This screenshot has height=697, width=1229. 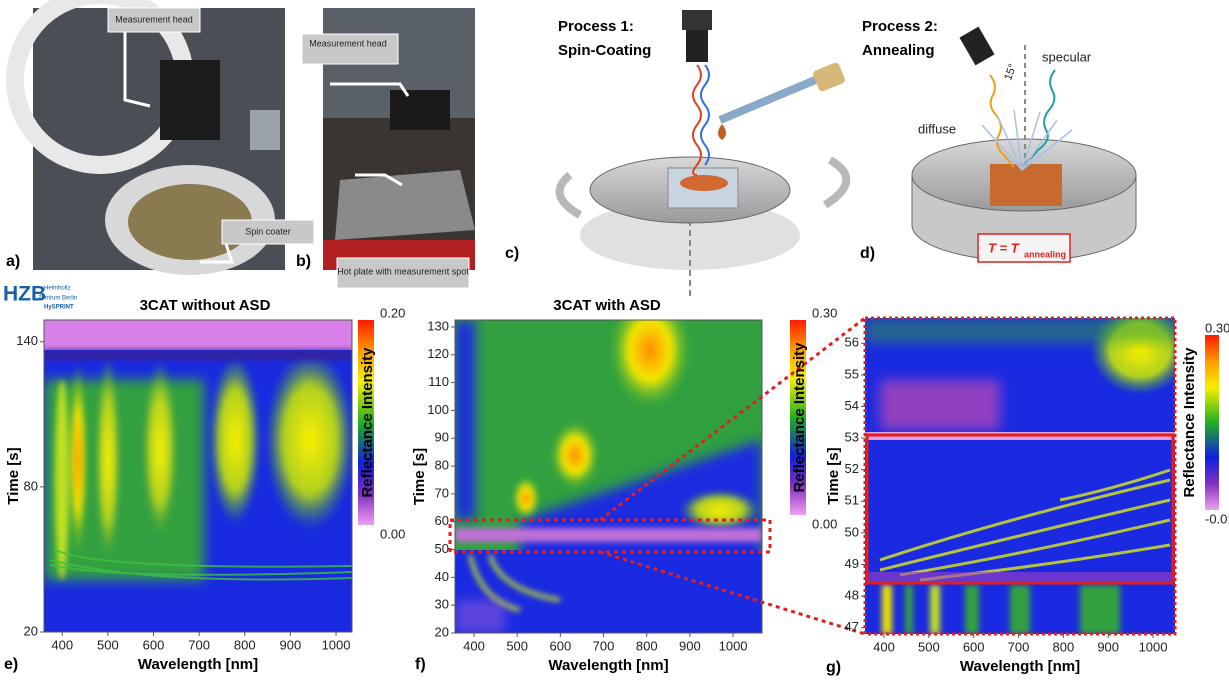 What do you see at coordinates (442, 492) in the screenshot?
I see `y-tick-label: 70` at bounding box center [442, 492].